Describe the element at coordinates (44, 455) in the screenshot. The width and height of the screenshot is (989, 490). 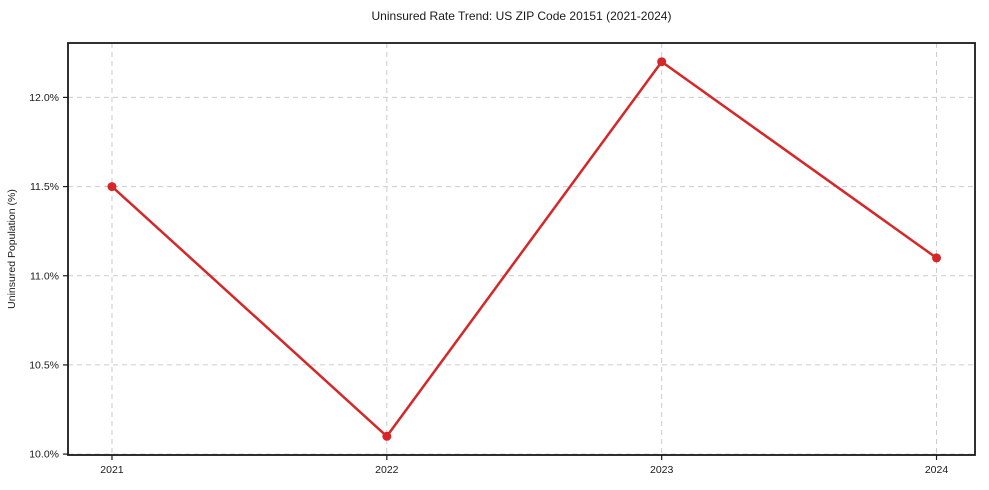
I see `y-axis-tick-label: 10.0%` at that location.